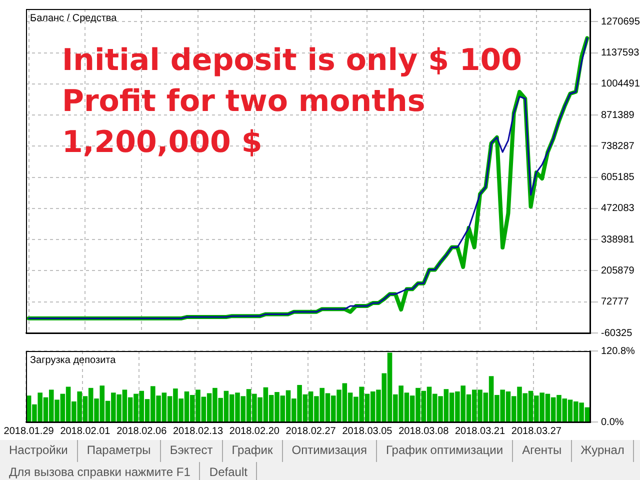 The width and height of the screenshot is (640, 480). I want to click on x-tick-label: 2018.03.08, so click(424, 431).